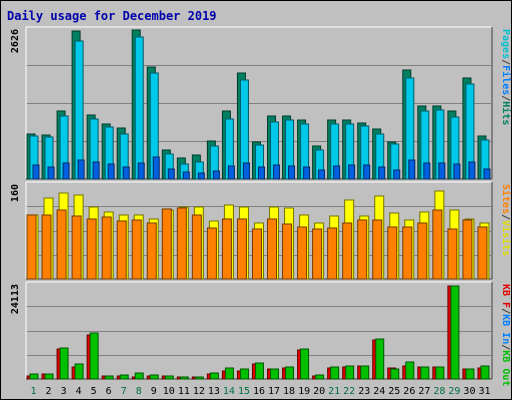 The height and width of the screenshot is (400, 512). Describe the element at coordinates (34, 391) in the screenshot. I see `x-tick-label: 1` at that location.